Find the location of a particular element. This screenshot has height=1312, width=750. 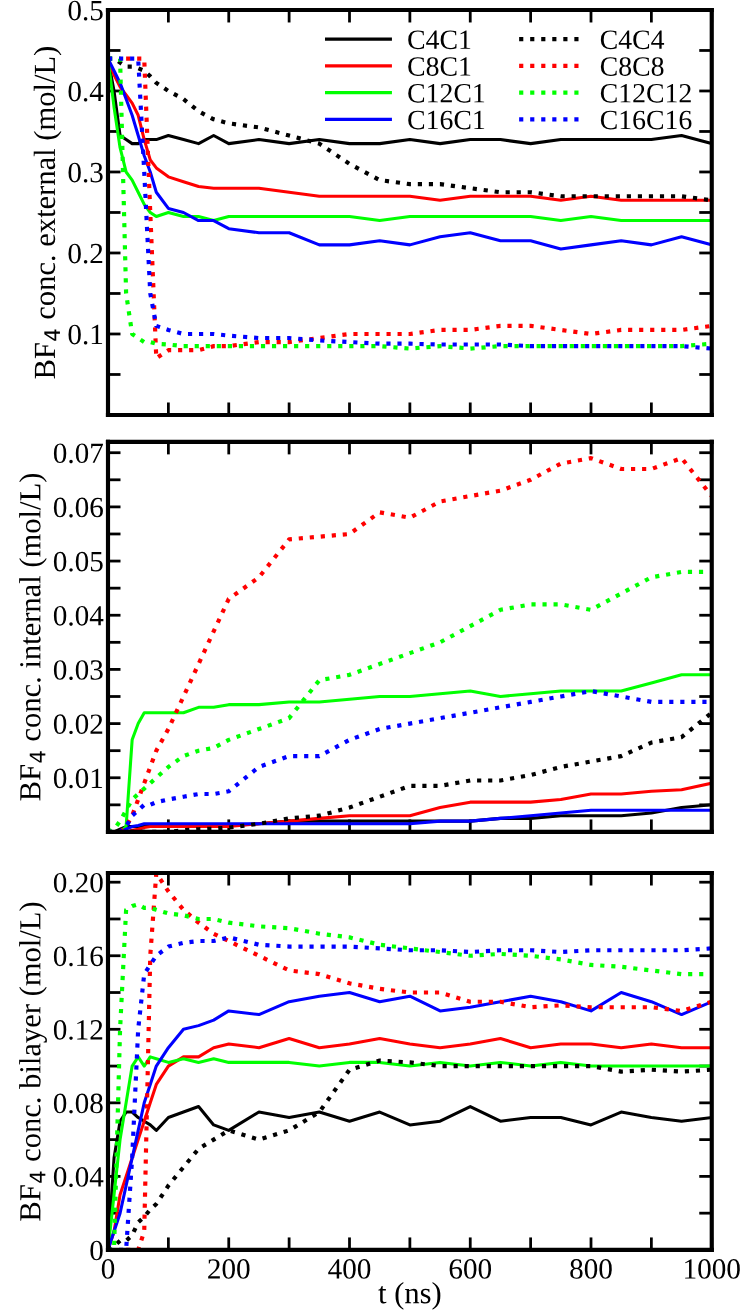

y-tick-label: 0.12 is located at coordinates (78, 1030).